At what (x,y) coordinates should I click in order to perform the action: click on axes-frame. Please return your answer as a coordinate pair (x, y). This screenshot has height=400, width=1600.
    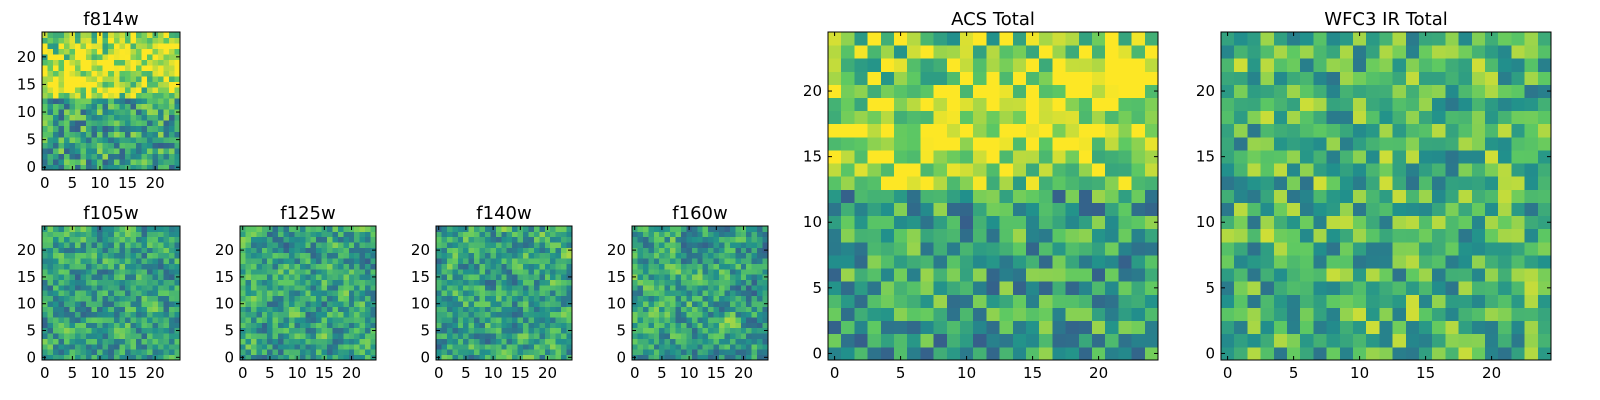
    Looking at the image, I should click on (111, 101).